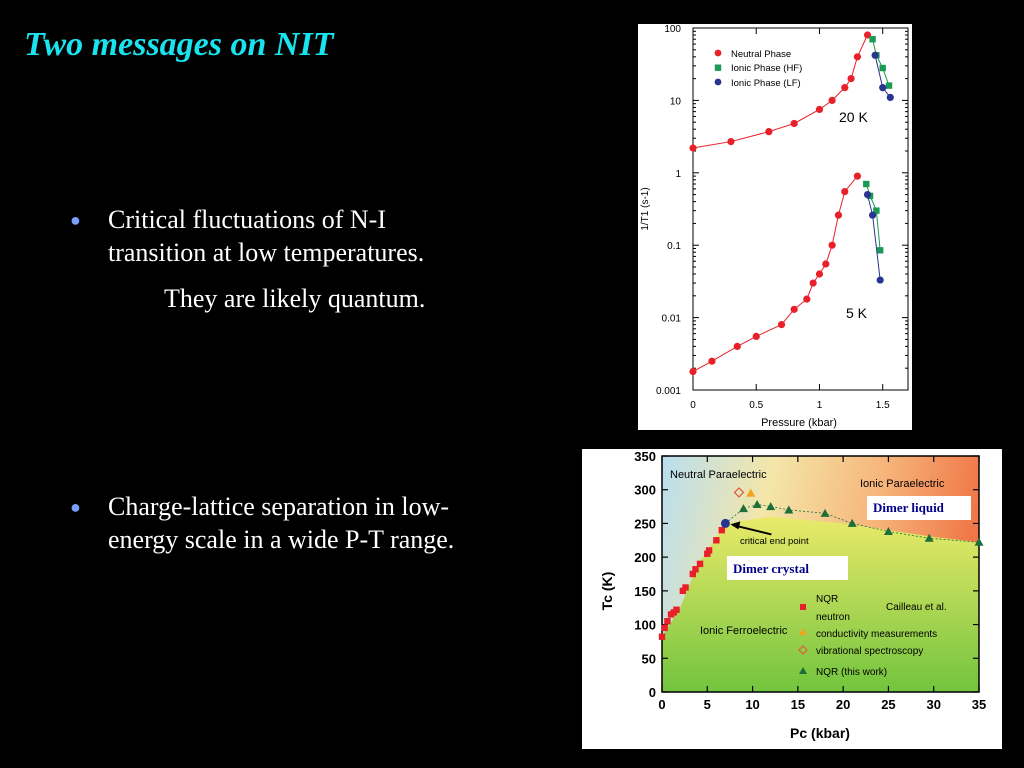  I want to click on bullet-line: Critical fluctuations of N-I, so click(247, 219).